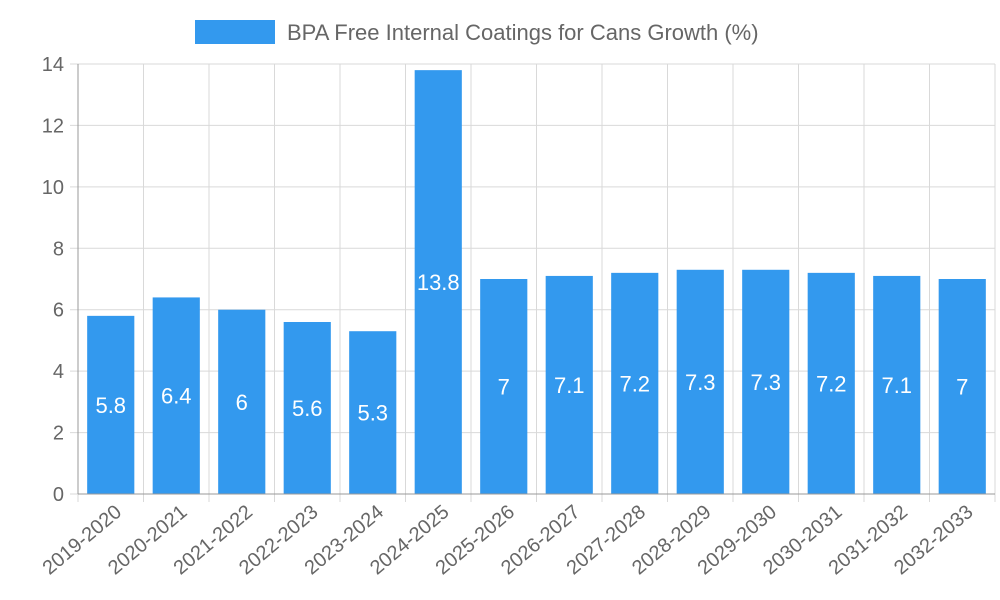  What do you see at coordinates (58, 434) in the screenshot?
I see `y-tick-label: 2` at bounding box center [58, 434].